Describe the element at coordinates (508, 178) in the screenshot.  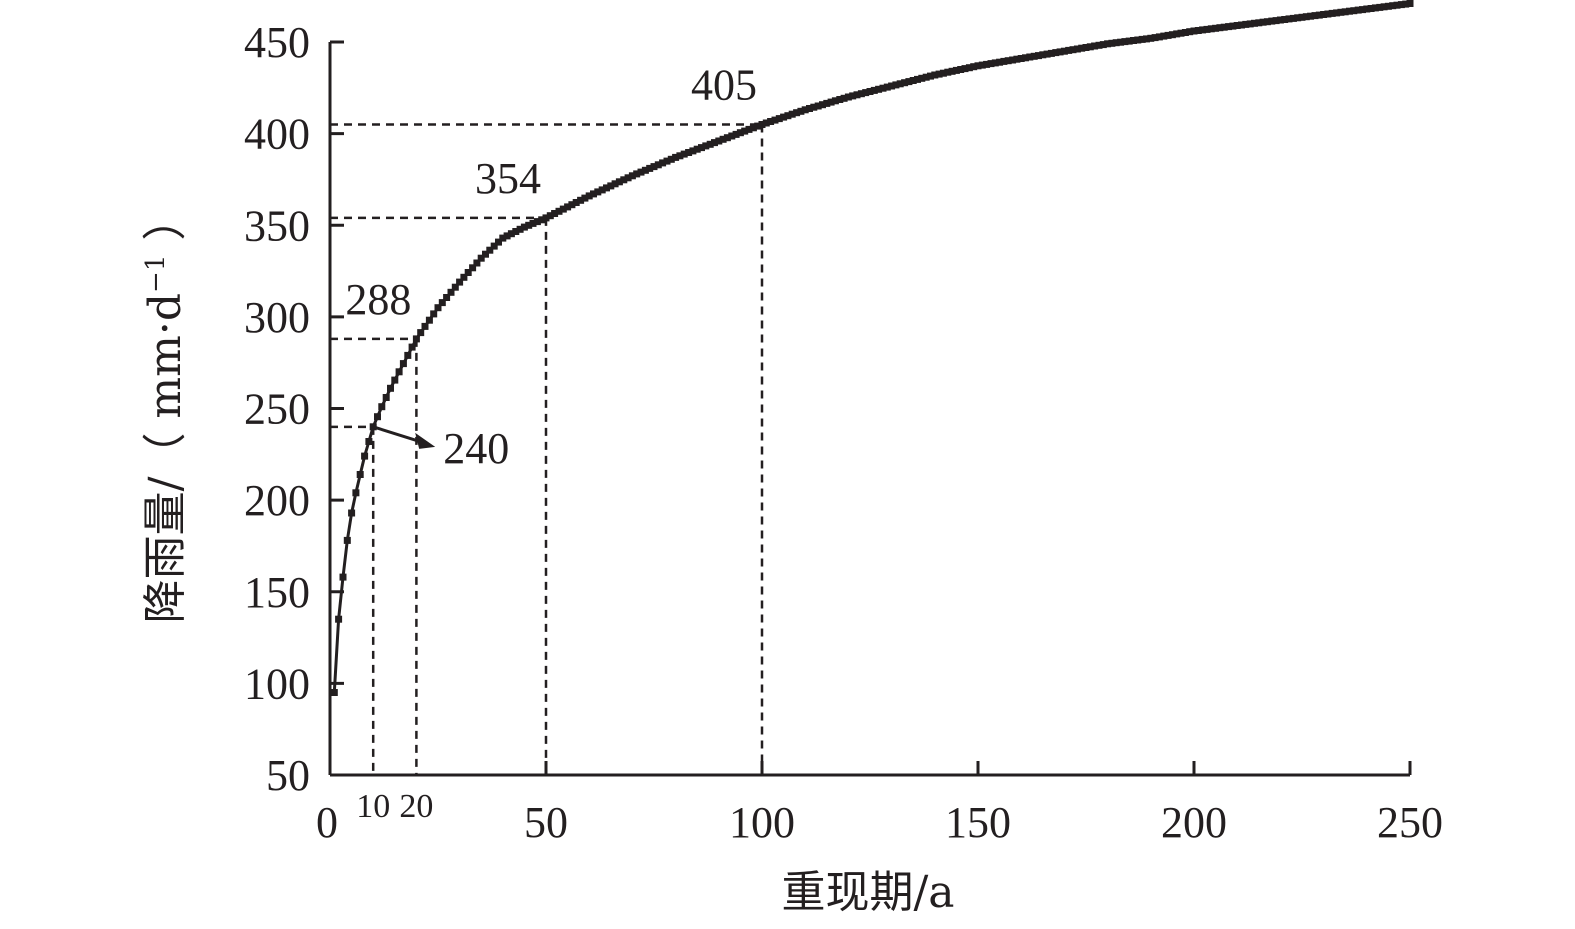
I see `annotation-label: 354` at that location.